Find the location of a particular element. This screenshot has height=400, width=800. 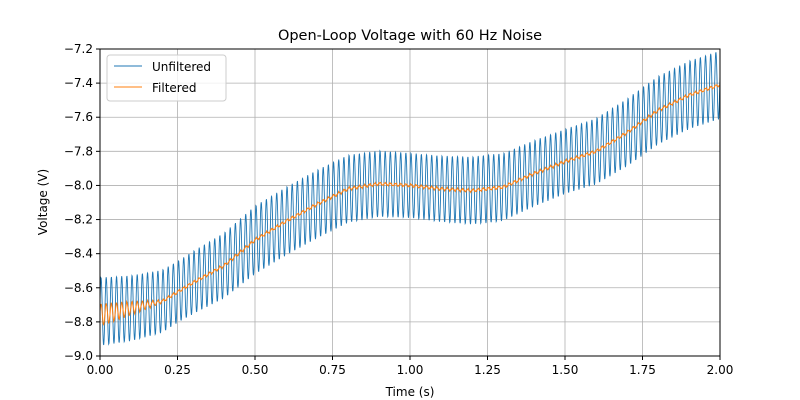

y-tick-label: −8.2 is located at coordinates (78, 220).